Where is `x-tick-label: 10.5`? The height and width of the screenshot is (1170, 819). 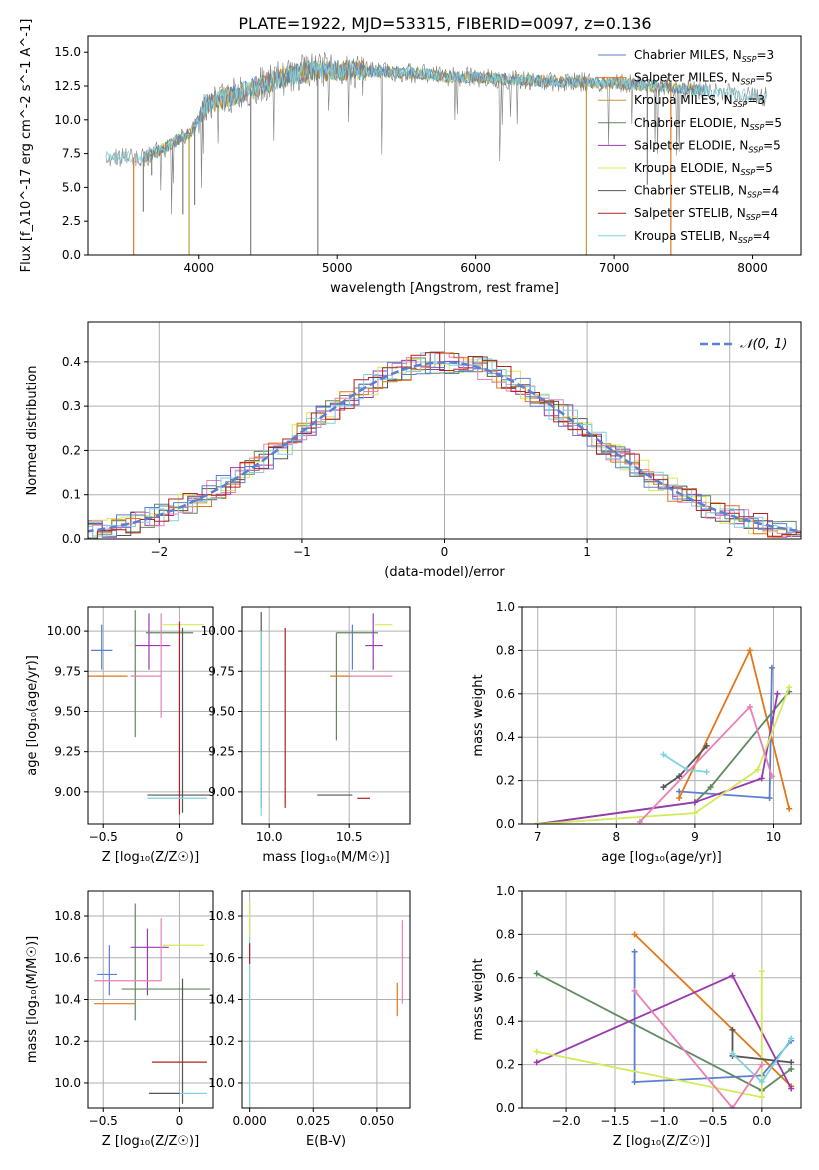
x-tick-label: 10.5 is located at coordinates (349, 837).